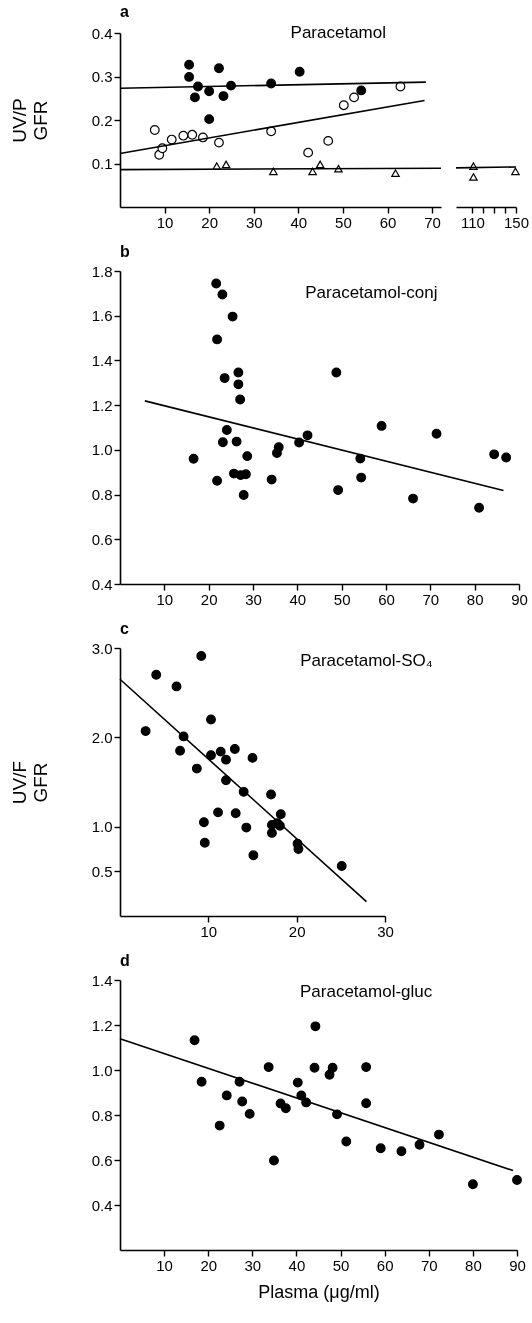 The width and height of the screenshot is (532, 1323). What do you see at coordinates (102, 360) in the screenshot?
I see `y-tick-label: 1.4` at bounding box center [102, 360].